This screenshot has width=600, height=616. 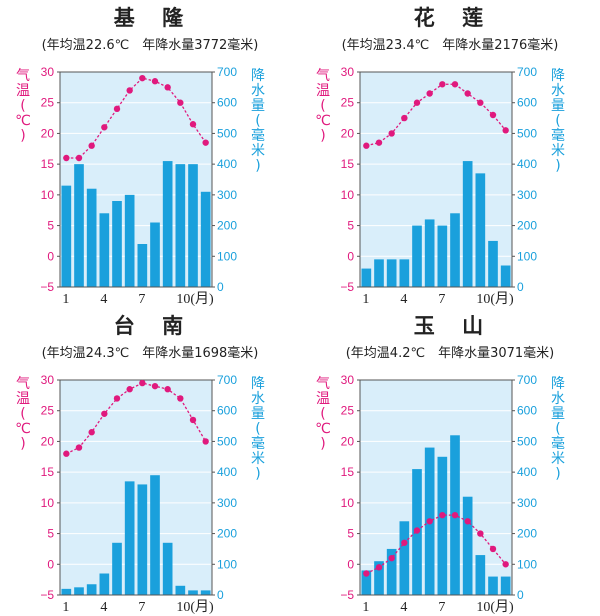 What do you see at coordinates (558, 414) in the screenshot?
I see `y-right-label-char: 量` at bounding box center [558, 414].